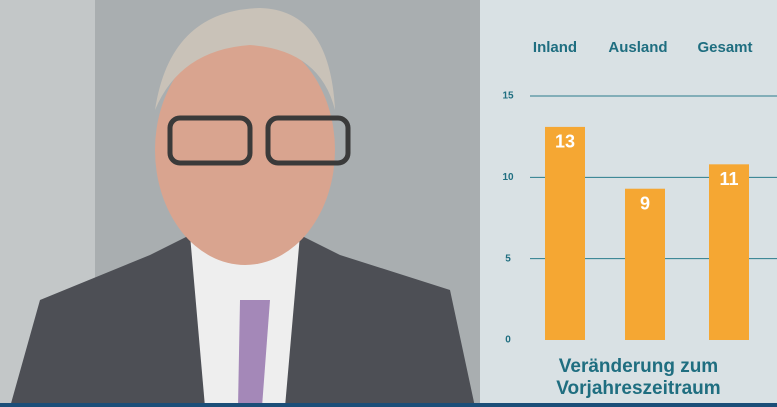  I want to click on category-label: Gesamt, so click(724, 47).